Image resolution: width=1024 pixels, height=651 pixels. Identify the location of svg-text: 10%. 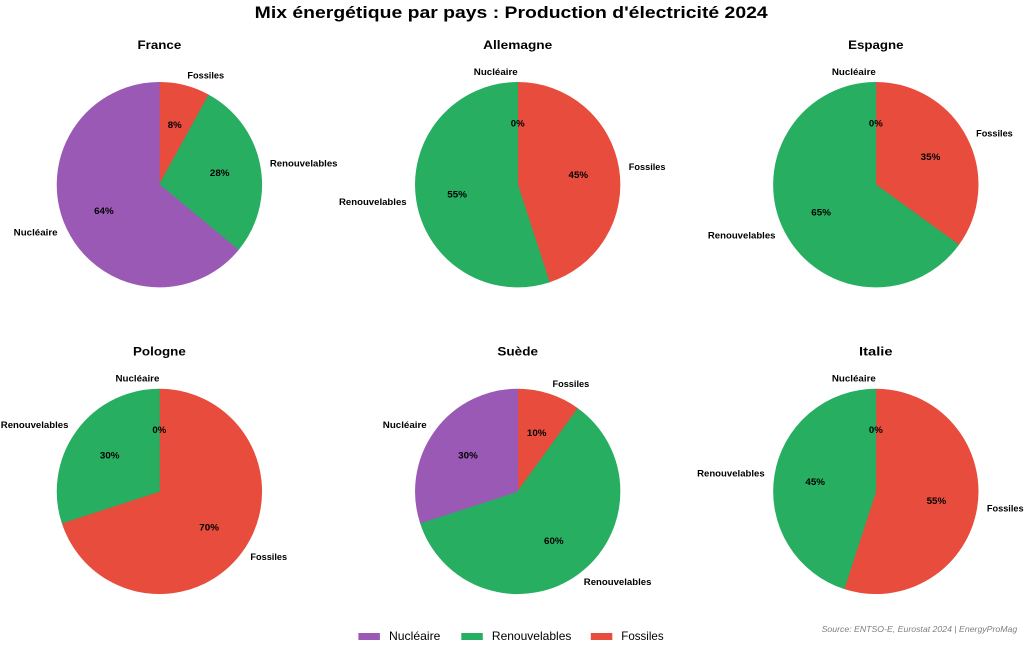
(537, 433).